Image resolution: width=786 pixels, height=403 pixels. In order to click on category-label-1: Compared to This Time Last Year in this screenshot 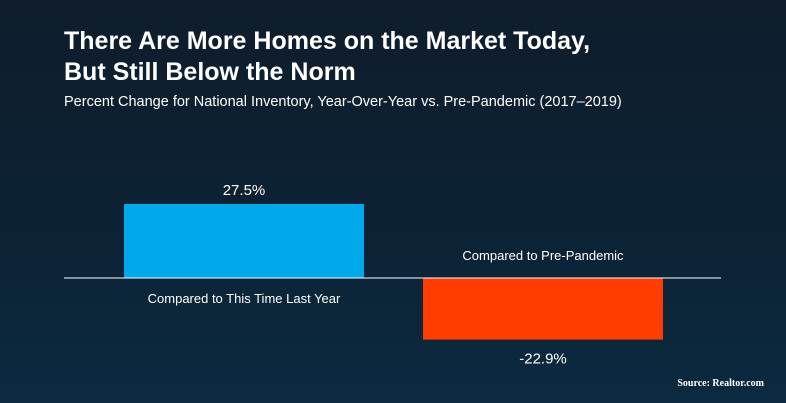, I will do `click(244, 298)`.